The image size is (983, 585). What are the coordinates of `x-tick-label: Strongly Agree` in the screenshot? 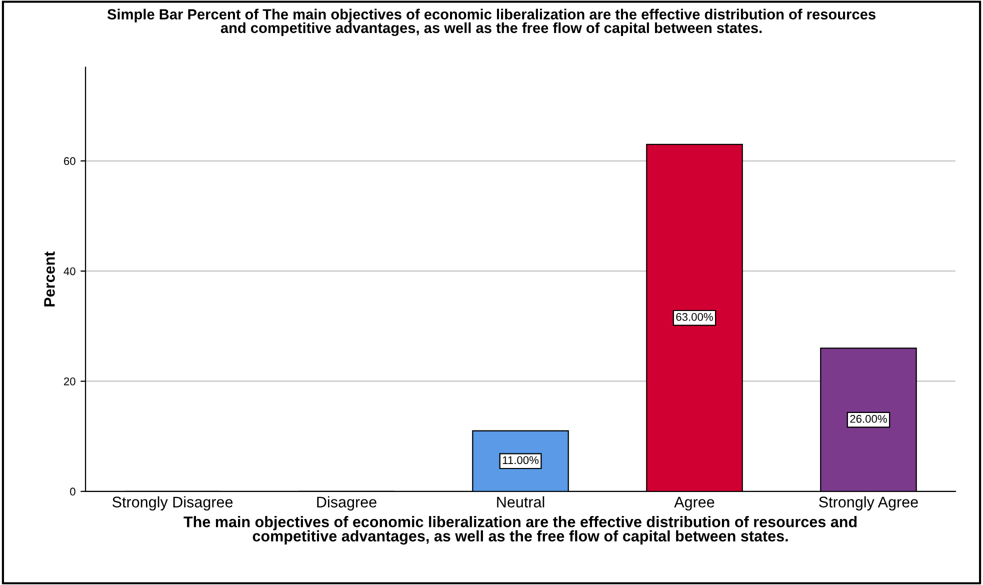 It's located at (868, 503).